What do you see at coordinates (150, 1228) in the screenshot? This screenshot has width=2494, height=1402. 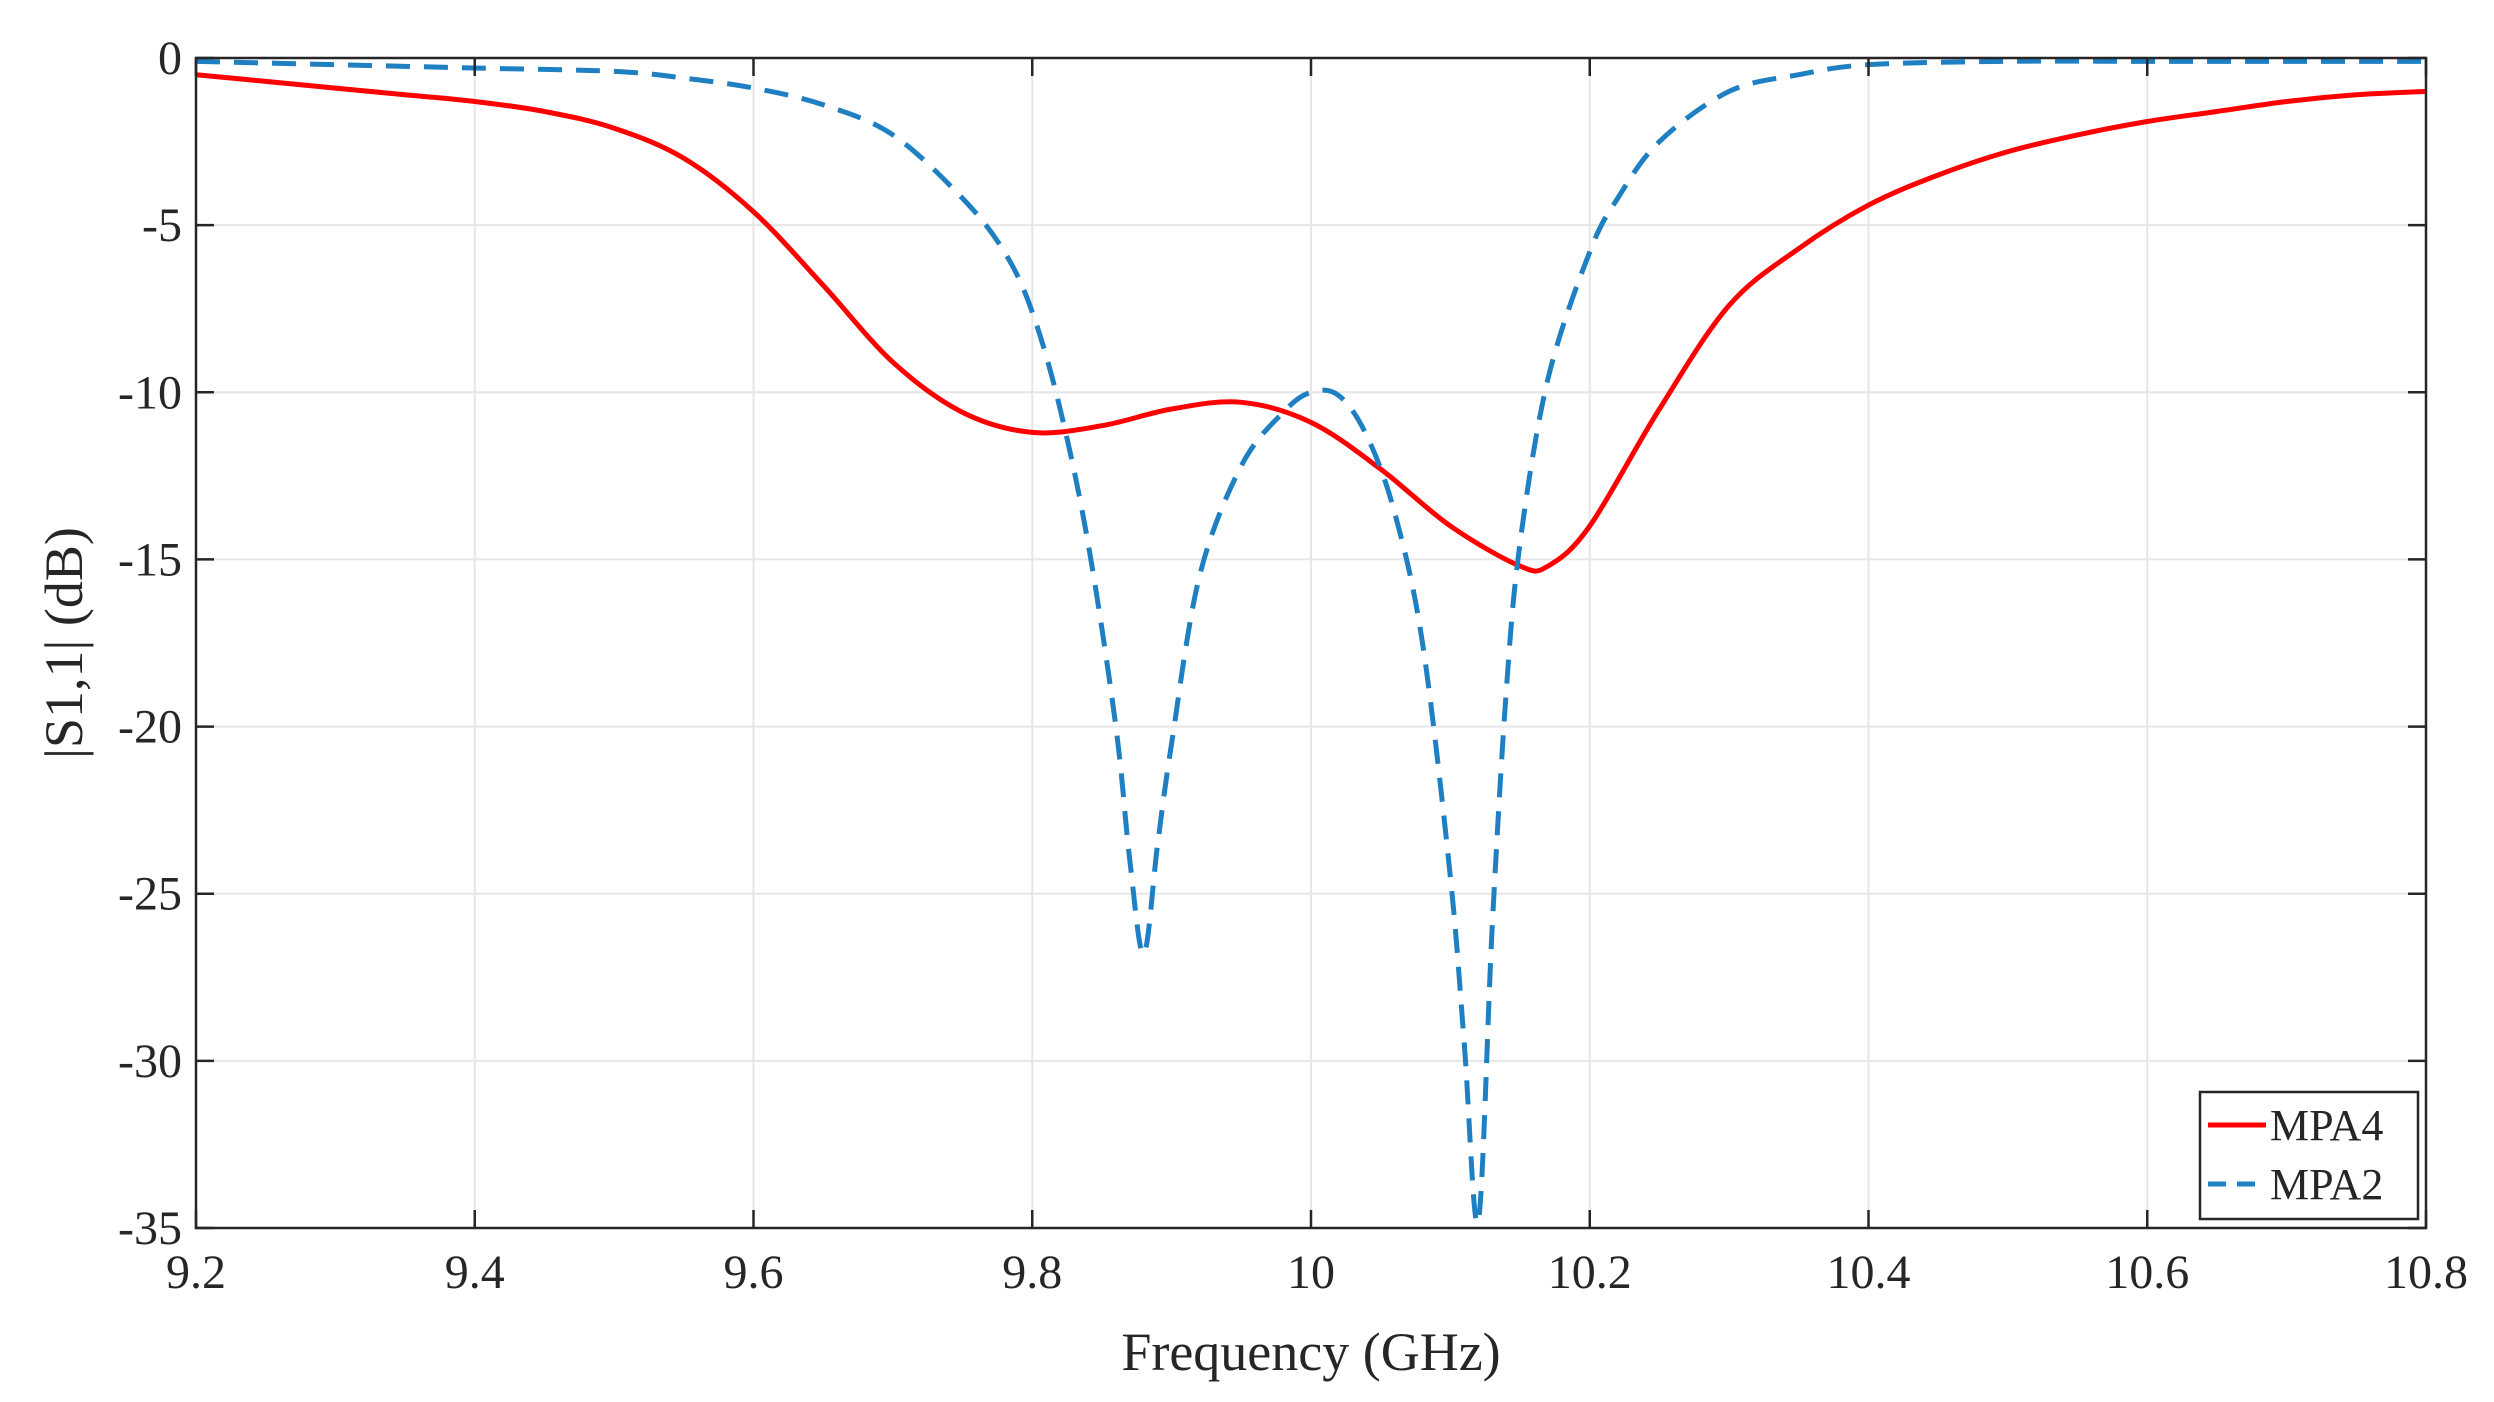 I see `y-tick-label: -35` at bounding box center [150, 1228].